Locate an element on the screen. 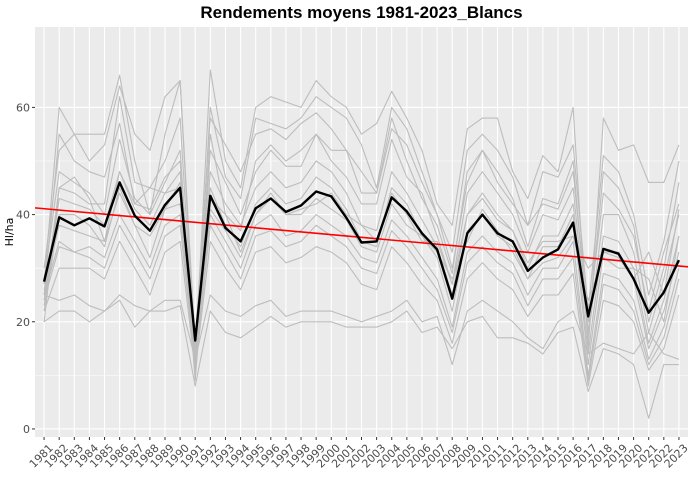 This screenshot has width=693, height=485. y-tick-label: 20 is located at coordinates (23, 322).